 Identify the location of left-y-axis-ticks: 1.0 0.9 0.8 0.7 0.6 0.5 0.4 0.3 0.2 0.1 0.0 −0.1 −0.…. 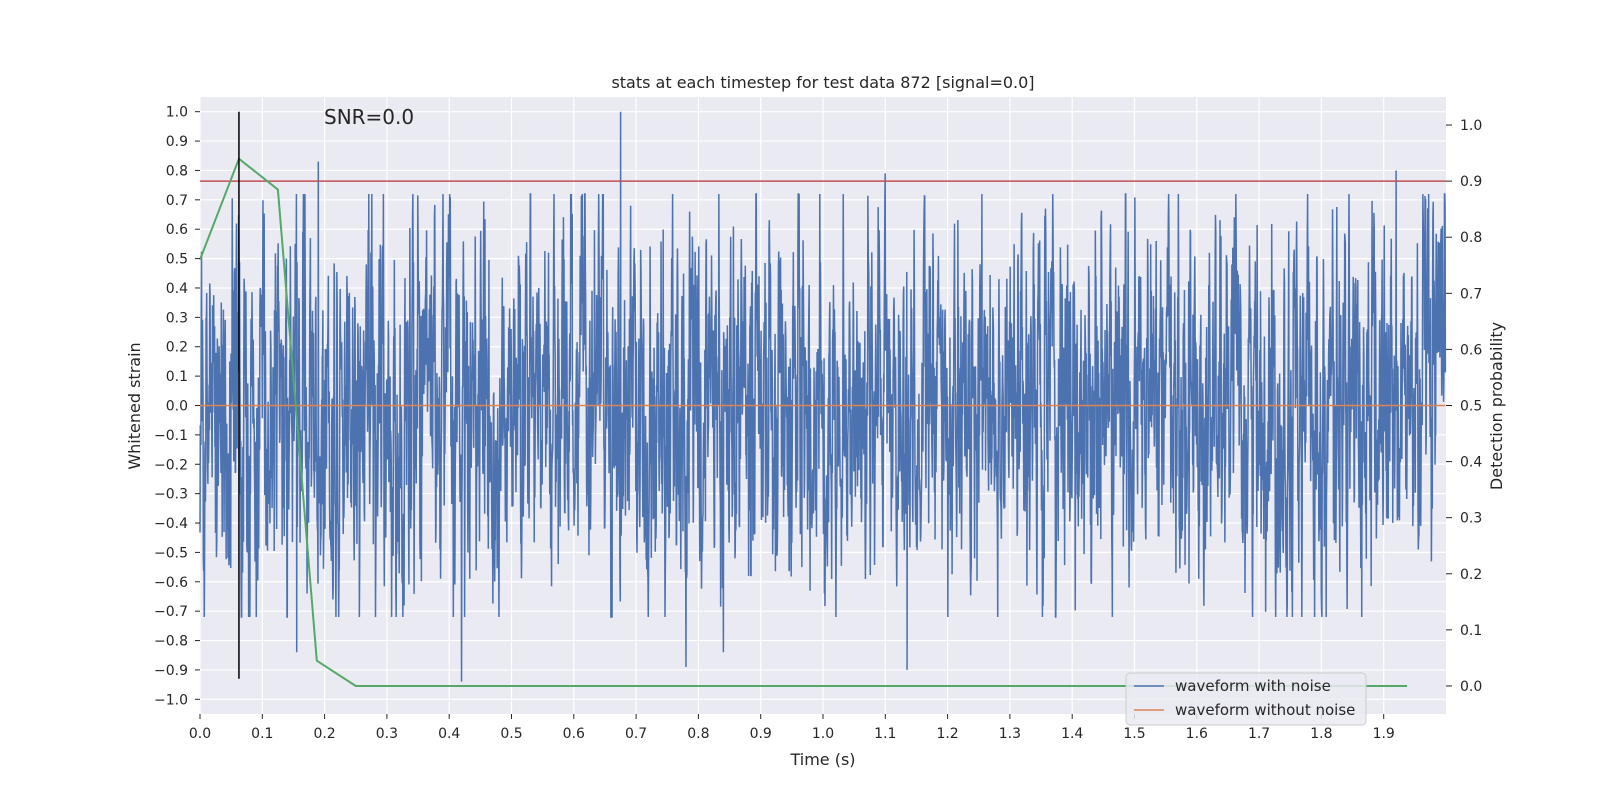
(177, 406).